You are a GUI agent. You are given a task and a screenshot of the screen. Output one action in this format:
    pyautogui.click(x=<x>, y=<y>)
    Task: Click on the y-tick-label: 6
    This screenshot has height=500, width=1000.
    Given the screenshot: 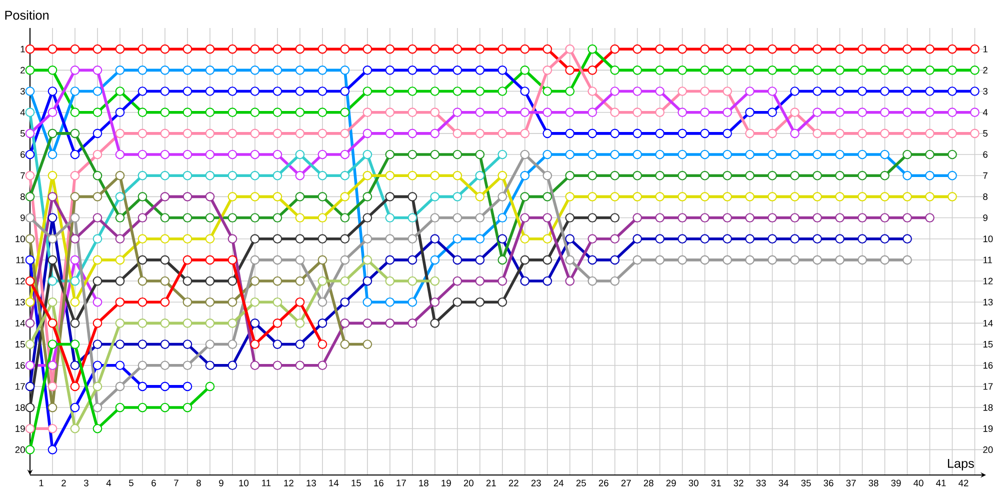 What is the action you would take?
    pyautogui.click(x=22, y=154)
    